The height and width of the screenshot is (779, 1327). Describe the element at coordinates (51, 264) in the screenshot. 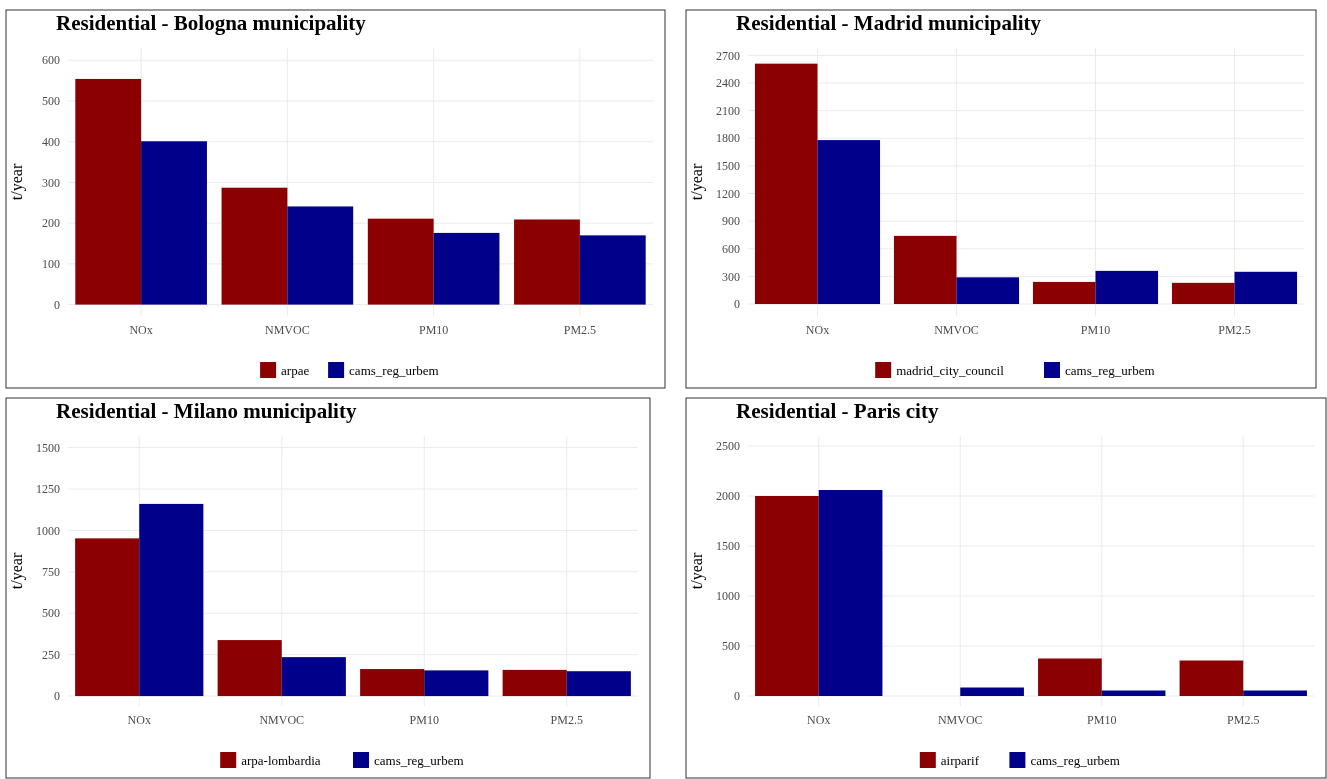

I see `y-tick-label: 100` at that location.